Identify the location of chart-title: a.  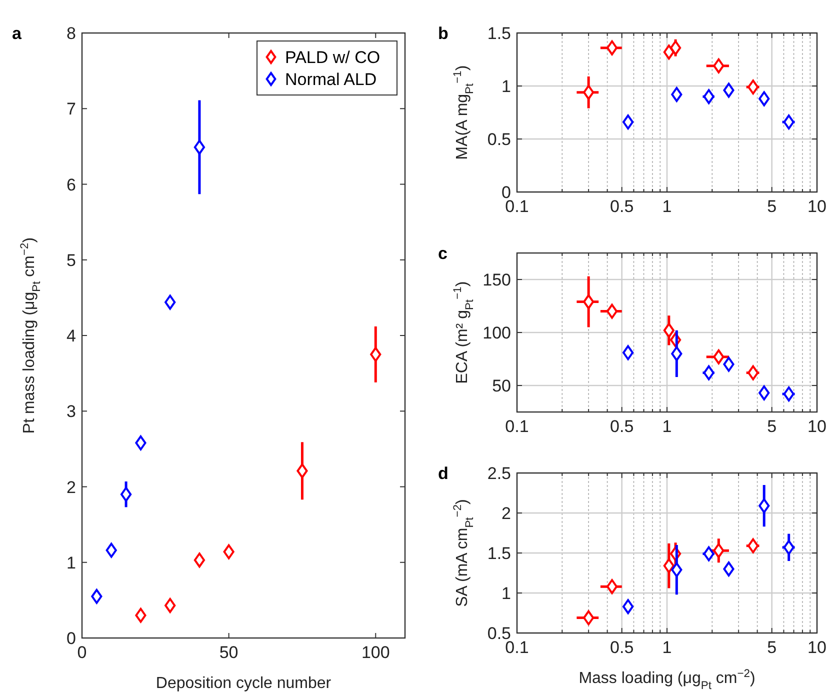
(17, 33).